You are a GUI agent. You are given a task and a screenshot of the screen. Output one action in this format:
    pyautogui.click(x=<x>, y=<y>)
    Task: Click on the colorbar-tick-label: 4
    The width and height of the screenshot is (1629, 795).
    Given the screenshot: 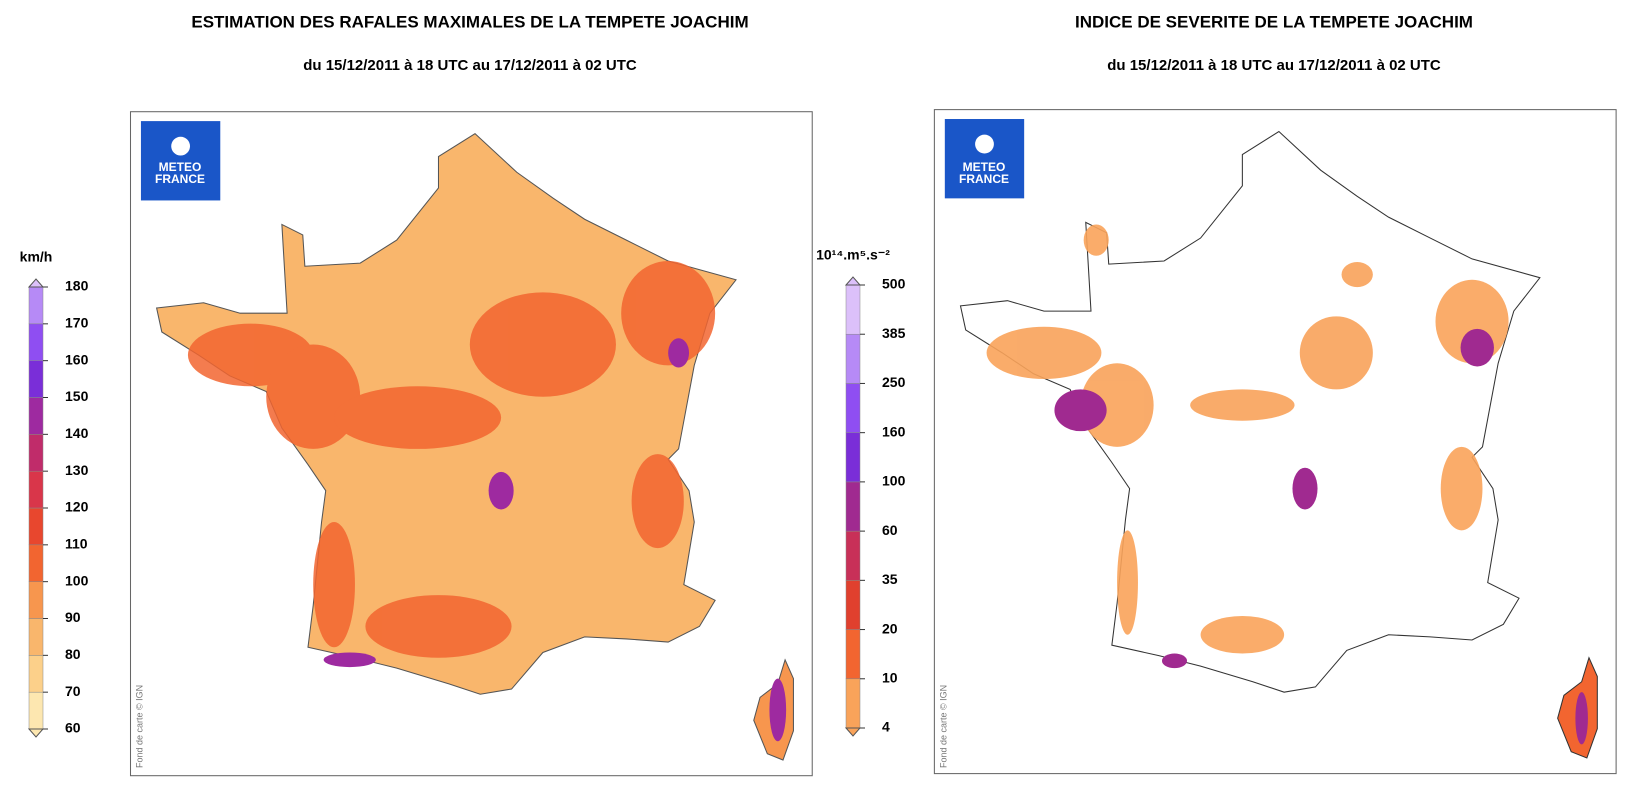 What is the action you would take?
    pyautogui.click(x=886, y=727)
    